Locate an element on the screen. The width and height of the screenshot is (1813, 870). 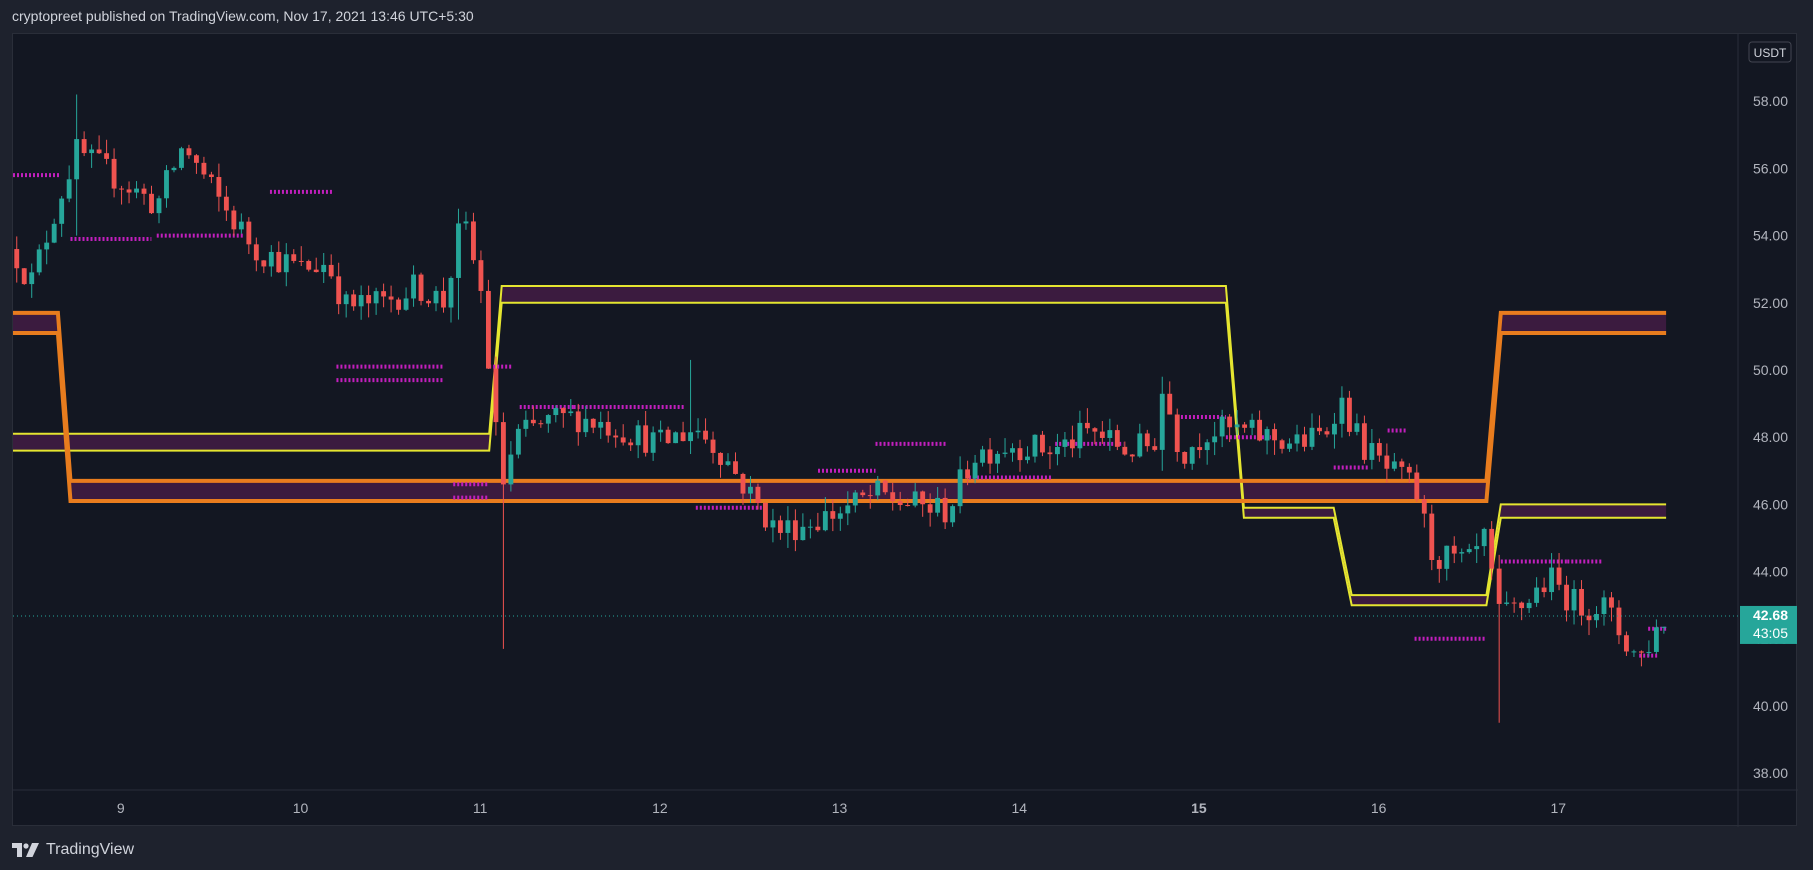
price-tick-label: 48.00 is located at coordinates (1770, 437).